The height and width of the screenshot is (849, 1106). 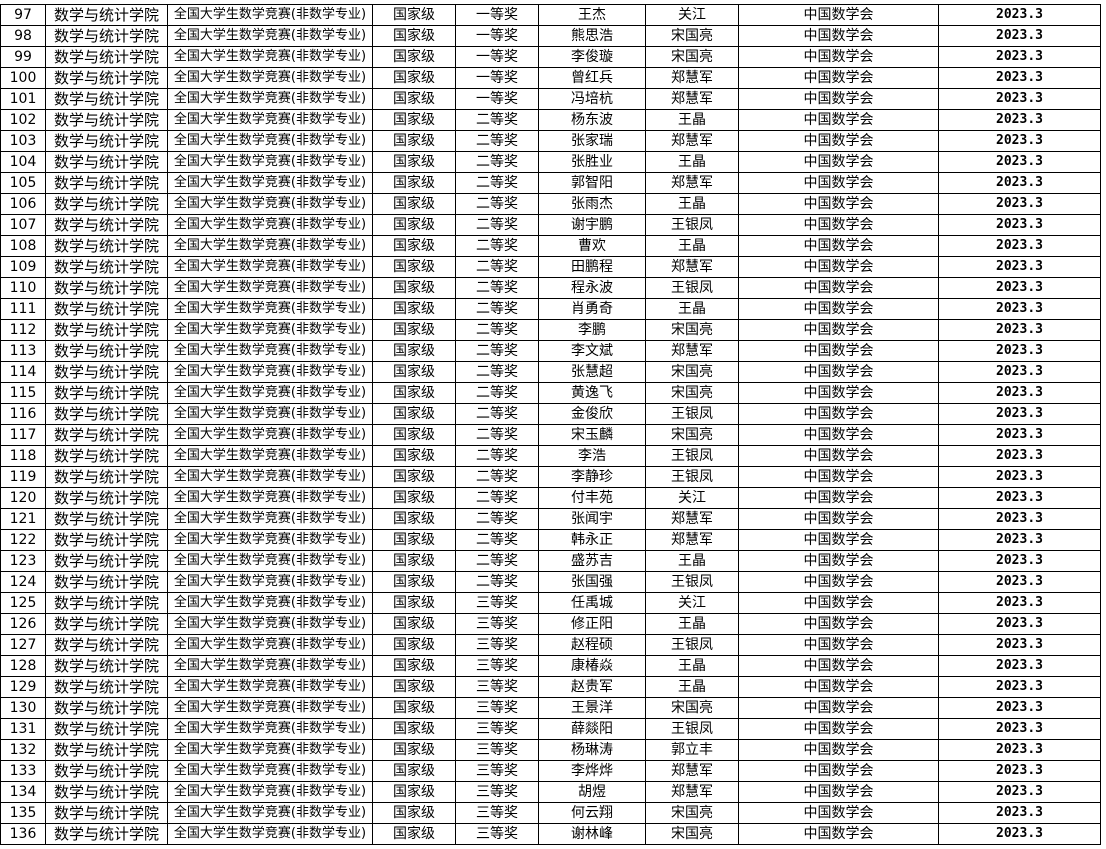 I want to click on award: 一等奖, so click(x=497, y=57).